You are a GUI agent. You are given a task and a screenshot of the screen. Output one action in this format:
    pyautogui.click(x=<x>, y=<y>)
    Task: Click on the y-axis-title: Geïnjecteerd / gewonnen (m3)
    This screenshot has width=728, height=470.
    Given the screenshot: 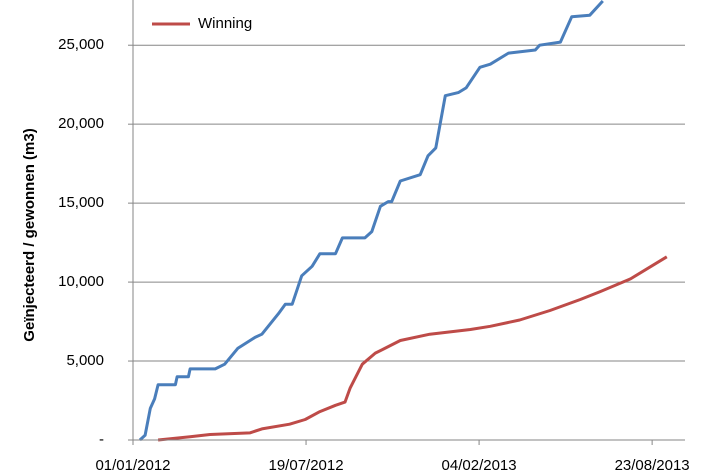 What is the action you would take?
    pyautogui.click(x=29, y=234)
    